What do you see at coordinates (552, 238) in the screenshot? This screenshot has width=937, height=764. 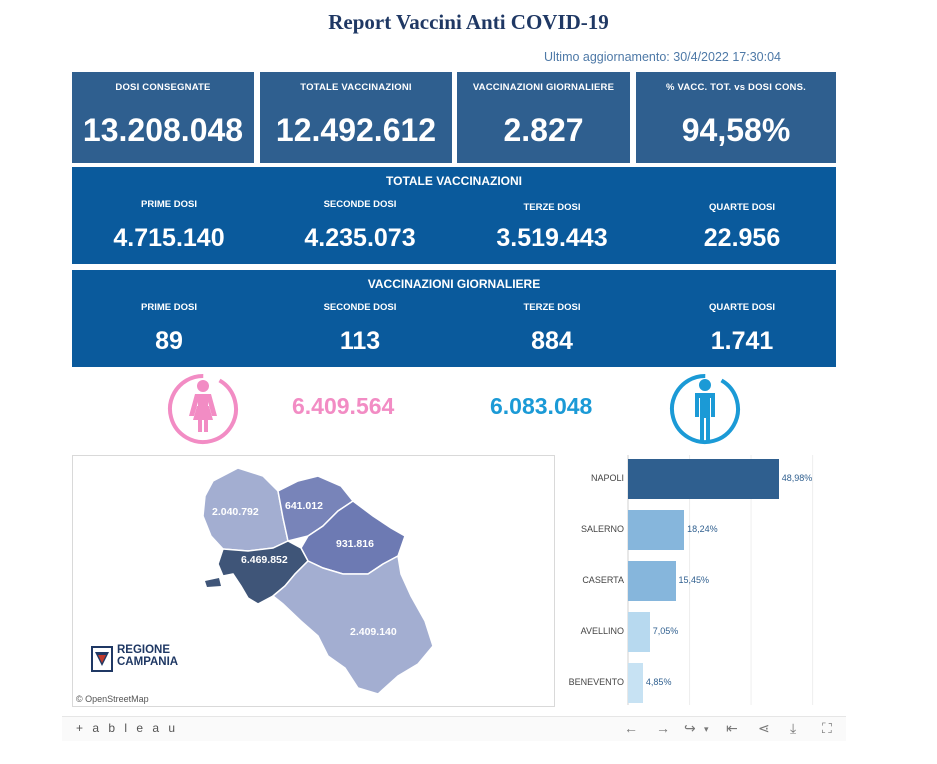 I see `cell-value: 3.519.443` at bounding box center [552, 238].